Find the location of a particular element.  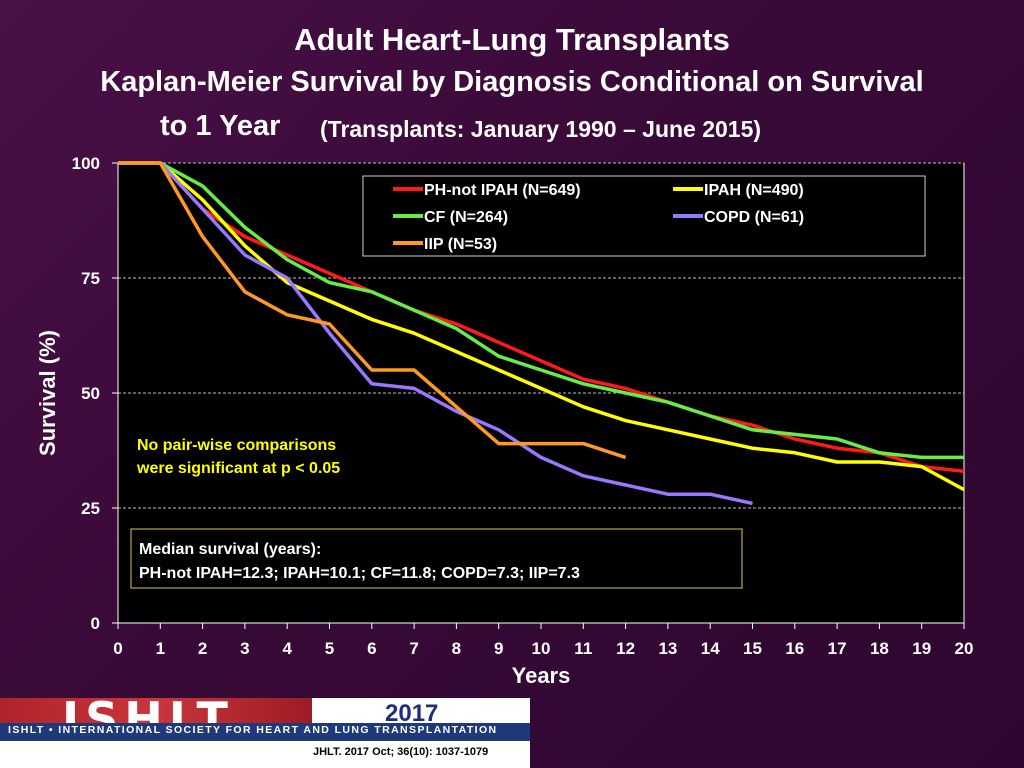

x-tick-label: 16 is located at coordinates (794, 648).